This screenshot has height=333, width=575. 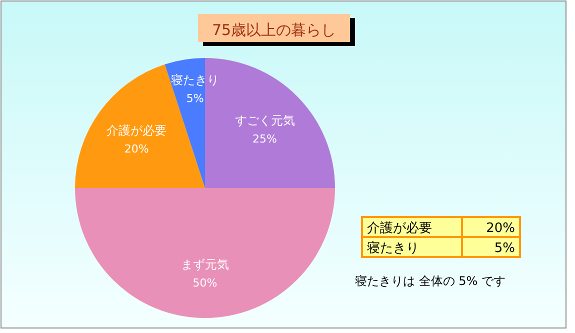 What do you see at coordinates (264, 120) in the screenshot?
I see `slice-label: すごく元気` at bounding box center [264, 120].